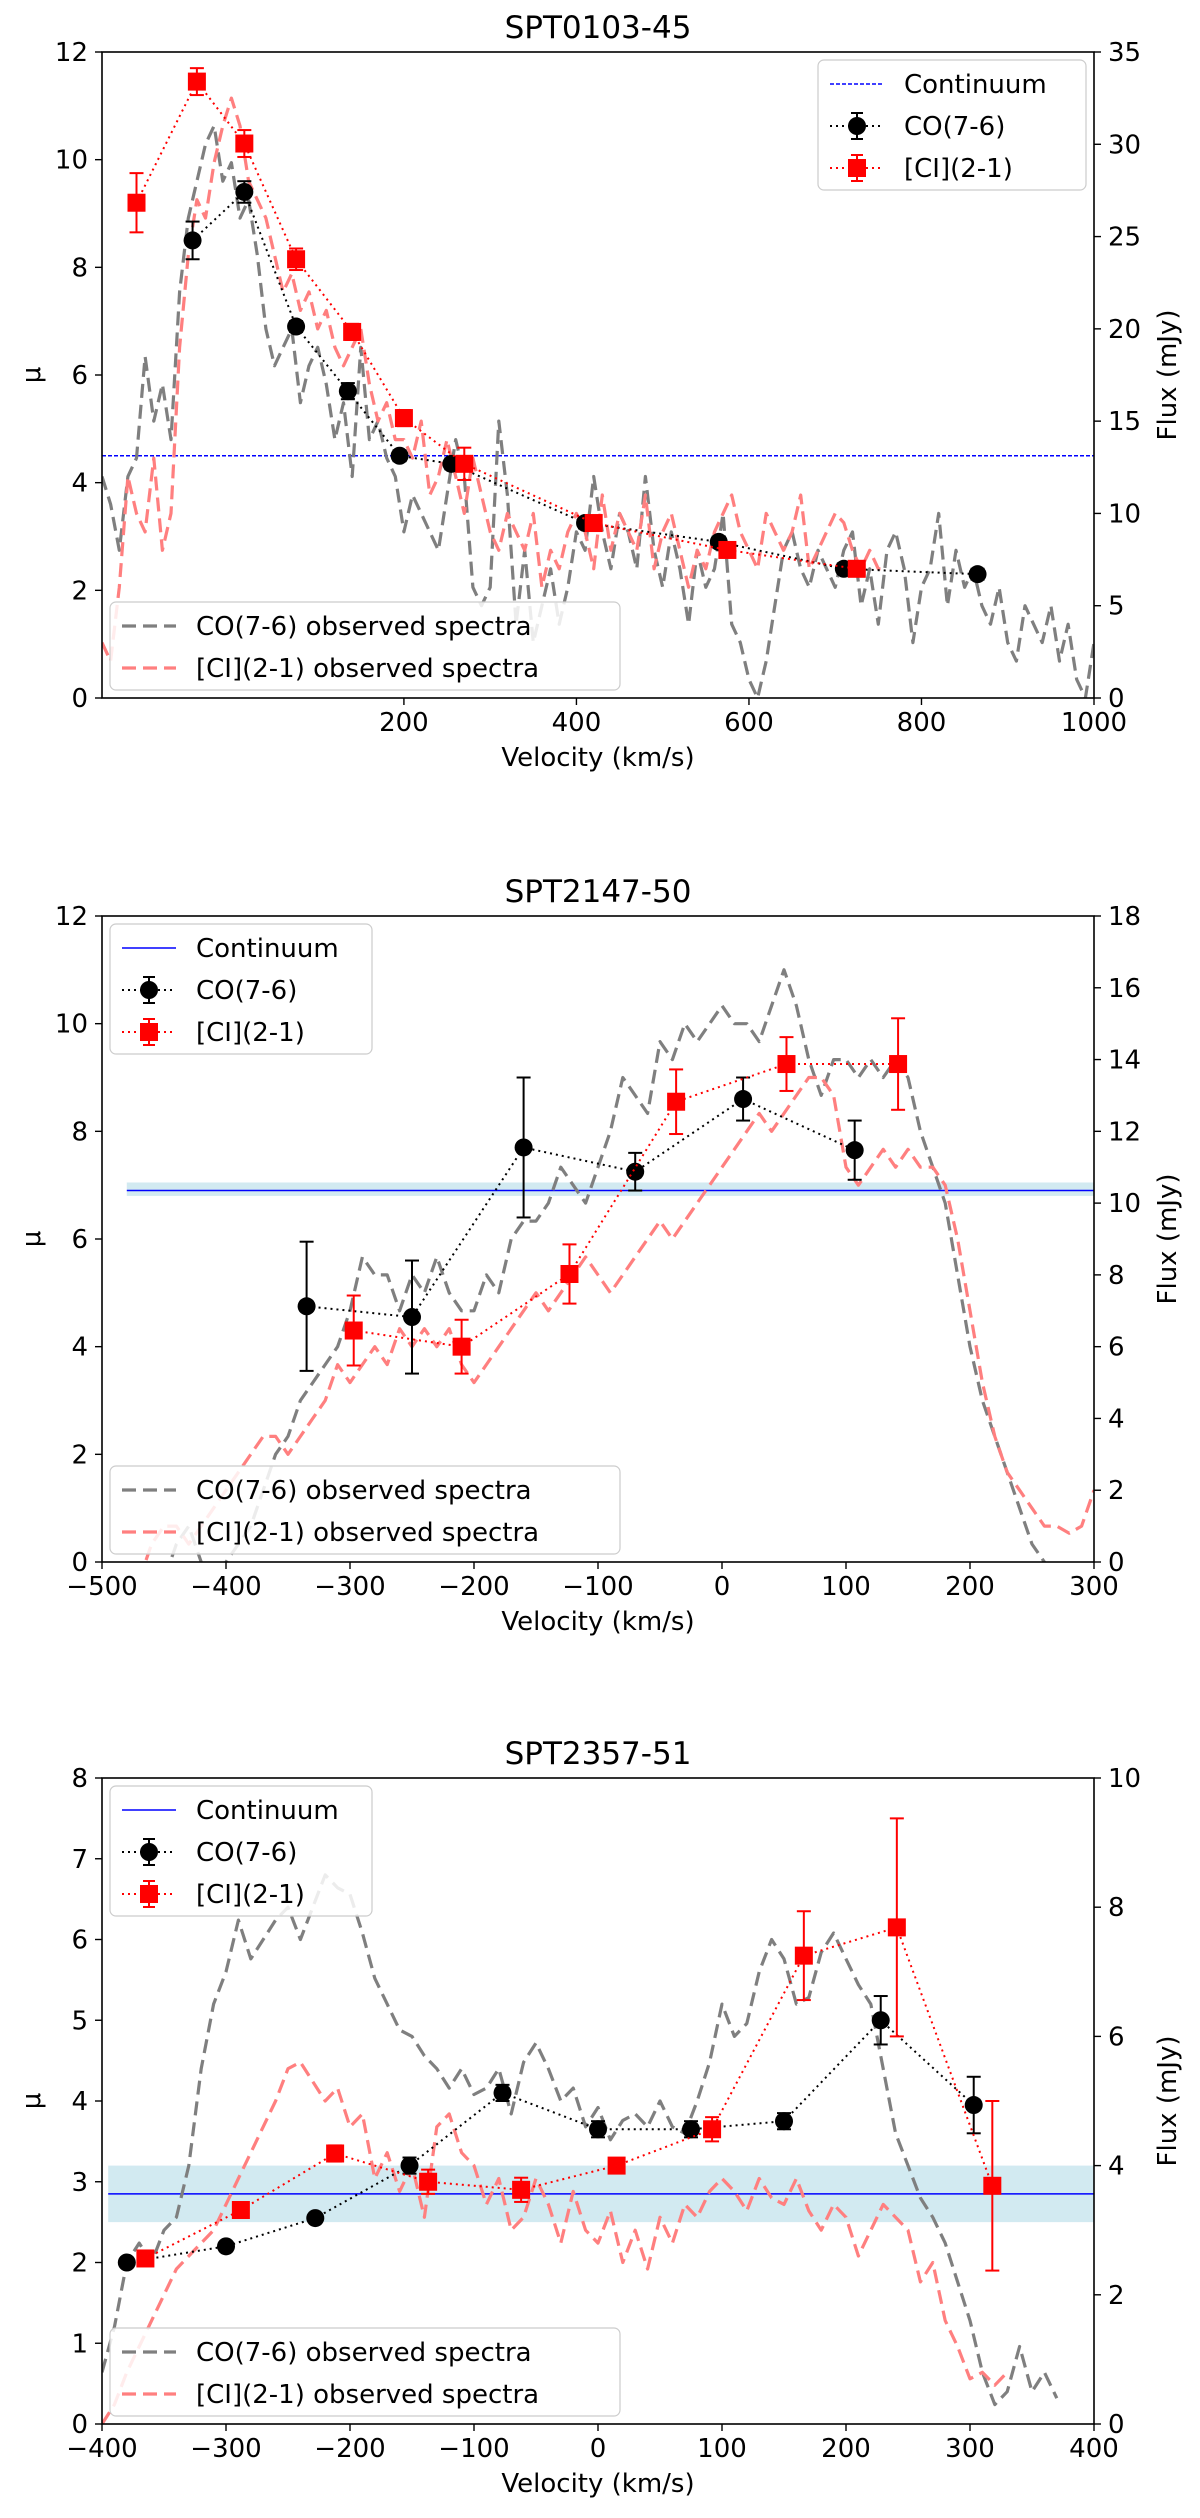 The width and height of the screenshot is (1200, 2518). I want to click on continuum-band, so click(610, 1189).